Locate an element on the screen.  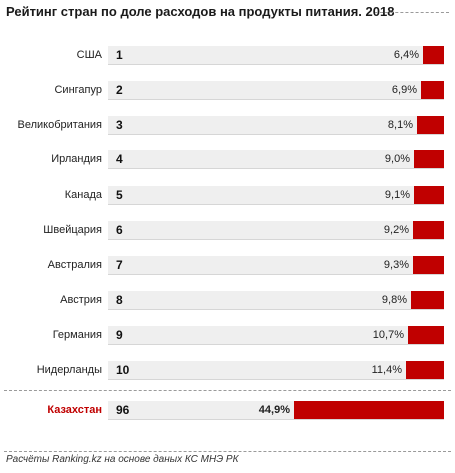
bar-row: Великобритания 3 8,1% is located at coordinates (227, 125).